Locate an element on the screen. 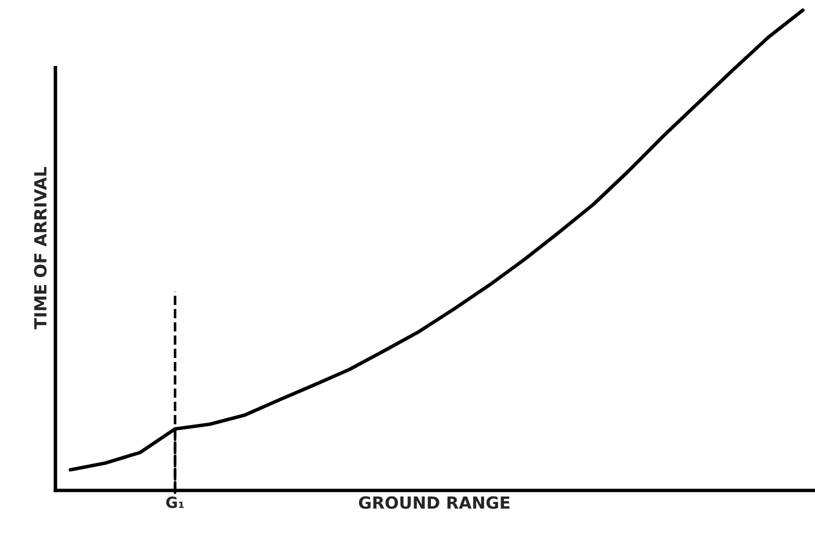  annotation: G₁ is located at coordinates (175, 502).